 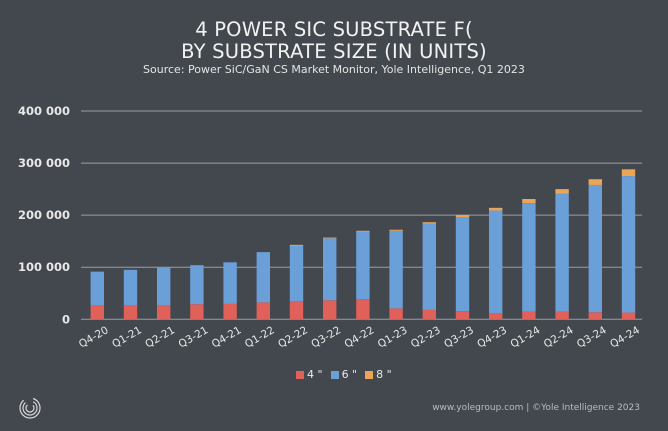 I want to click on legend-swatch-4in, so click(x=300, y=374).